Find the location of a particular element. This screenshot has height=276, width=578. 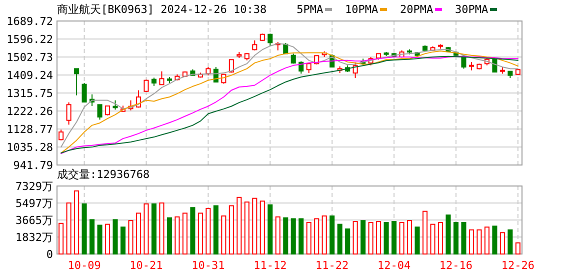

y-tick-label: 1128.77 is located at coordinates (29, 129).